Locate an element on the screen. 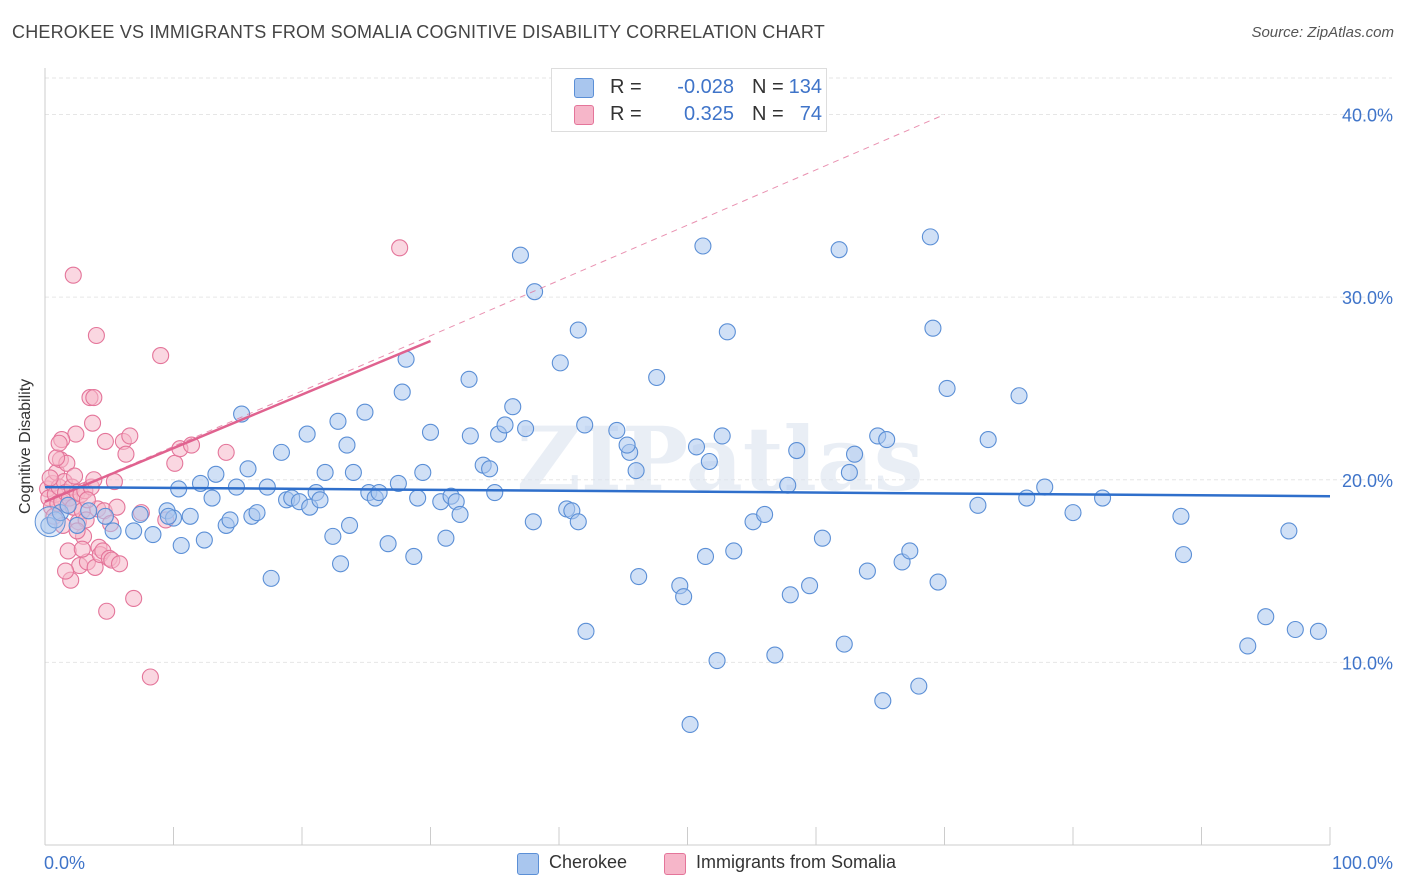  source-credit: Source: ZipAtlas.com is located at coordinates (1322, 32).